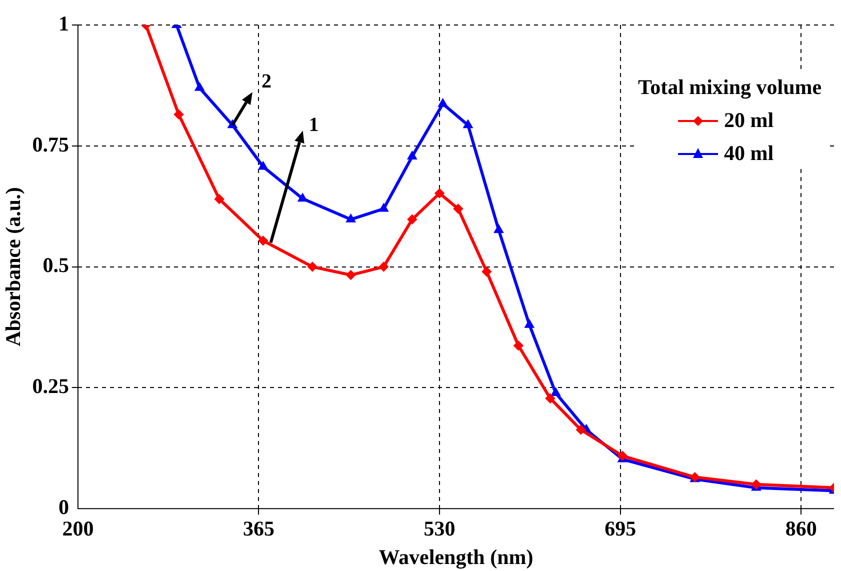 Image resolution: width=841 pixels, height=571 pixels. I want to click on annotation: 2, so click(266, 81).